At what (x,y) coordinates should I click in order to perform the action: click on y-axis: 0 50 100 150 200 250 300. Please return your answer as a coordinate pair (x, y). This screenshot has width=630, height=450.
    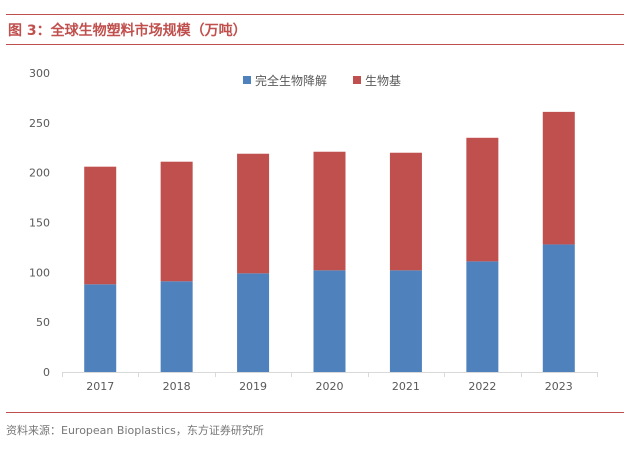
    Looking at the image, I should click on (39, 223).